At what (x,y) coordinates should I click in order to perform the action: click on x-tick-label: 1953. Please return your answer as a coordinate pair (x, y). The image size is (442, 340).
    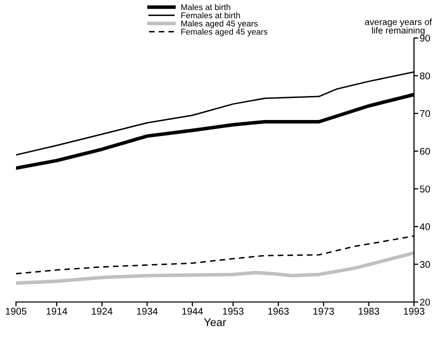
    Looking at the image, I should click on (233, 311).